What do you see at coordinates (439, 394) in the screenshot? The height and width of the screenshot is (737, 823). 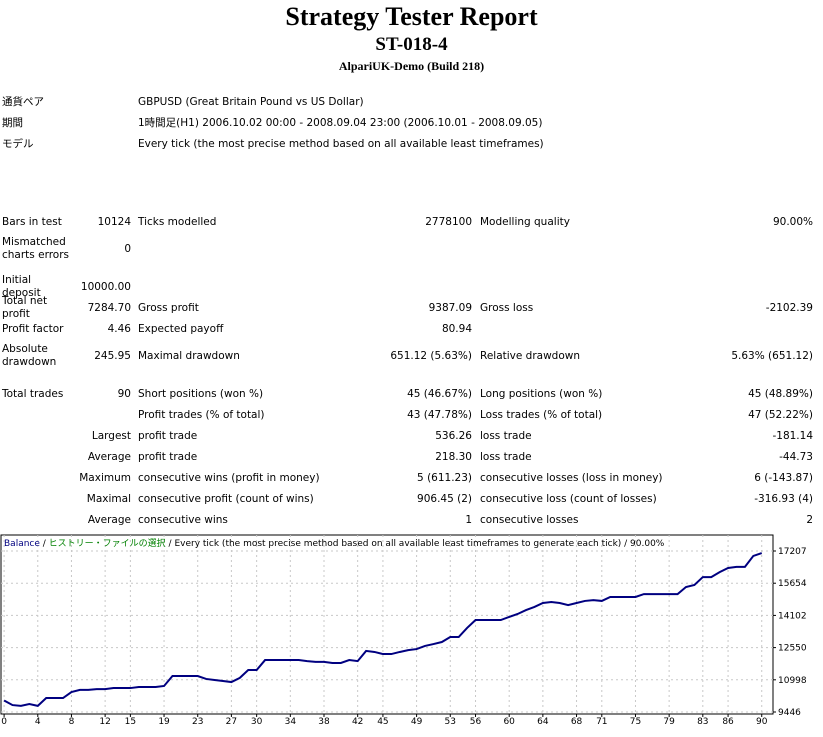 I see `stat-value: 45 (46.67%)` at bounding box center [439, 394].